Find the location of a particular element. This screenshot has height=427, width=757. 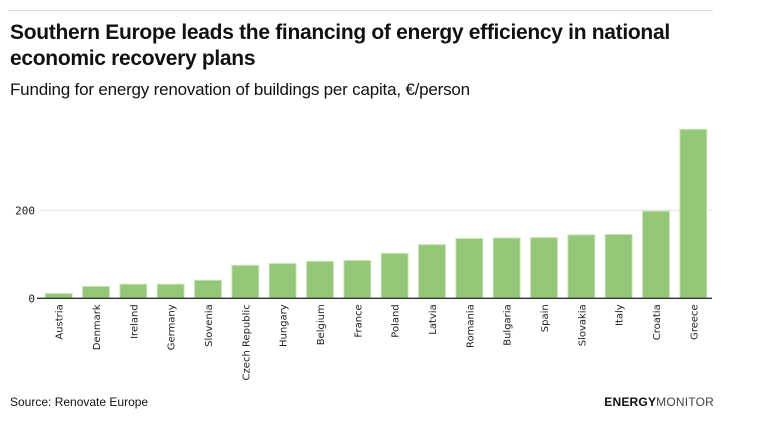

bar-hungary is located at coordinates (282, 281).